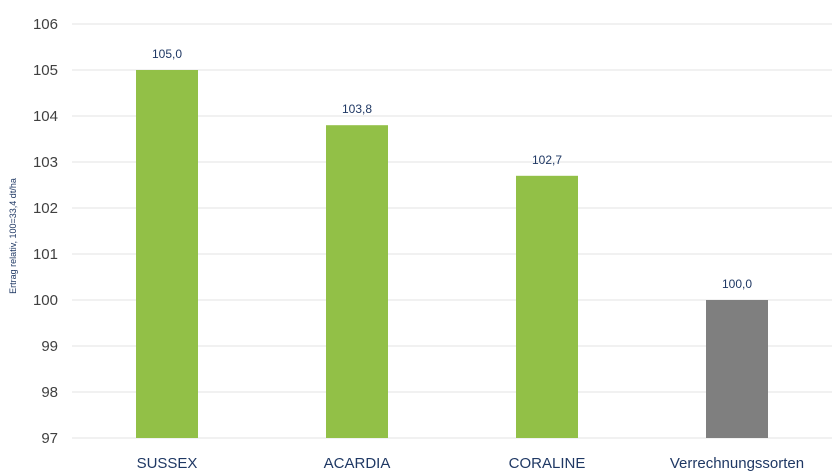  Describe the element at coordinates (737, 284) in the screenshot. I see `data-label: 100,0` at that location.